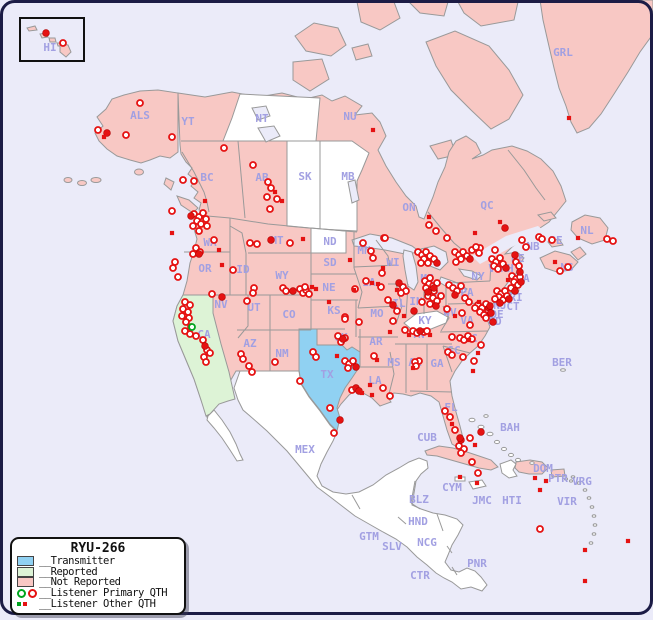 This screenshot has height=620, width=653. Describe the element at coordinates (510, 427) in the screenshot. I see `region-label-BAH: BAH` at that location.